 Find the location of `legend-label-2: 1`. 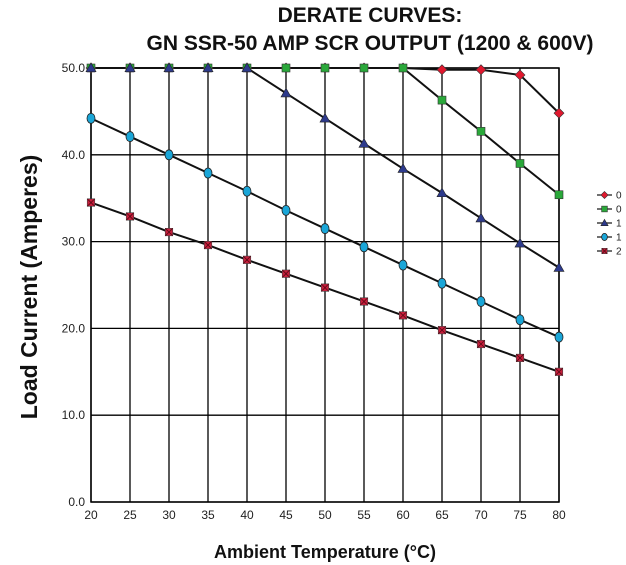

legend-label-2: 1 is located at coordinates (619, 224).